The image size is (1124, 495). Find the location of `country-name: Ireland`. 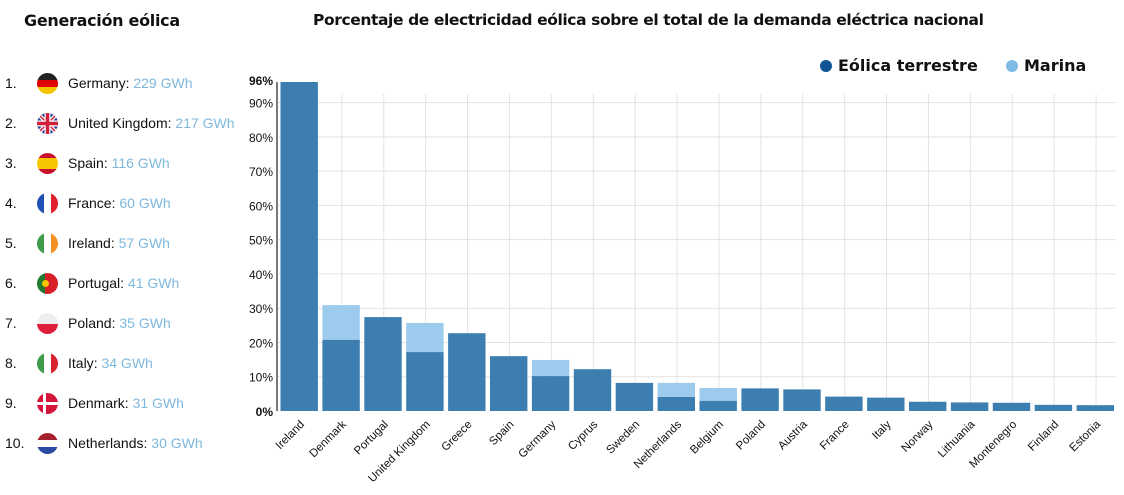

country-name: Ireland is located at coordinates (89, 243).